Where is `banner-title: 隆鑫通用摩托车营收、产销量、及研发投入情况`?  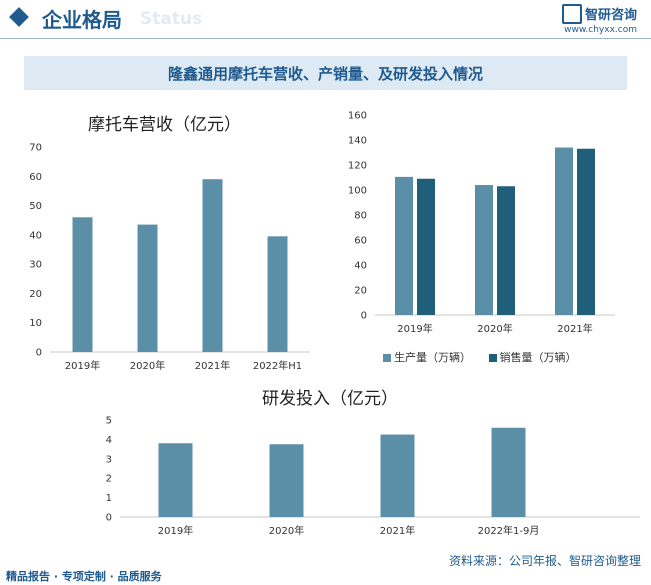 banner-title: 隆鑫通用摩托车营收、产销量、及研发投入情况 is located at coordinates (325, 74).